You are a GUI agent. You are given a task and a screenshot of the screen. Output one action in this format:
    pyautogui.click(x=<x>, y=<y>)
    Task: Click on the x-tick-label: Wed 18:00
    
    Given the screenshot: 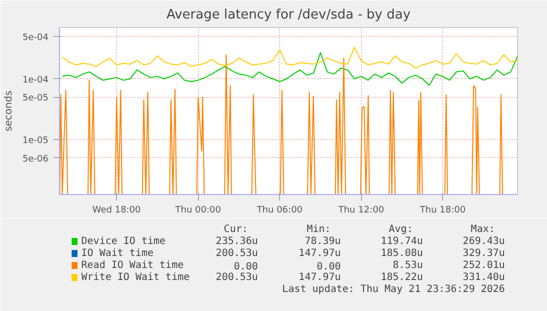 What is the action you would take?
    pyautogui.click(x=117, y=211)
    